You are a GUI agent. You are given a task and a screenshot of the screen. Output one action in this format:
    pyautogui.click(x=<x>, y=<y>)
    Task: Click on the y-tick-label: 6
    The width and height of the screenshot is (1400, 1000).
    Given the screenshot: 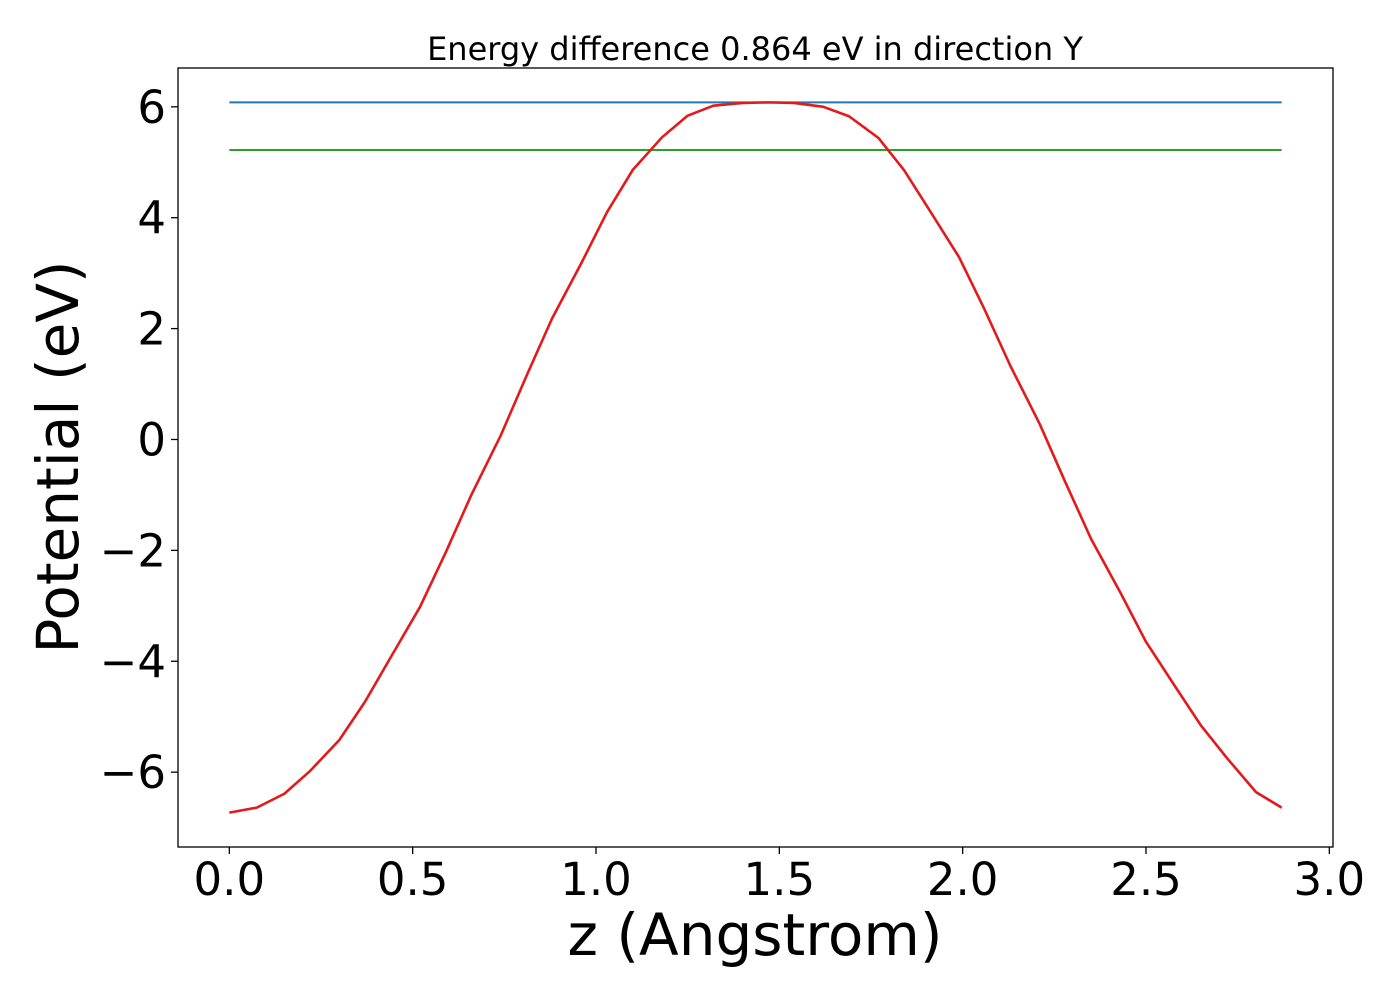 What is the action you would take?
    pyautogui.click(x=151, y=107)
    